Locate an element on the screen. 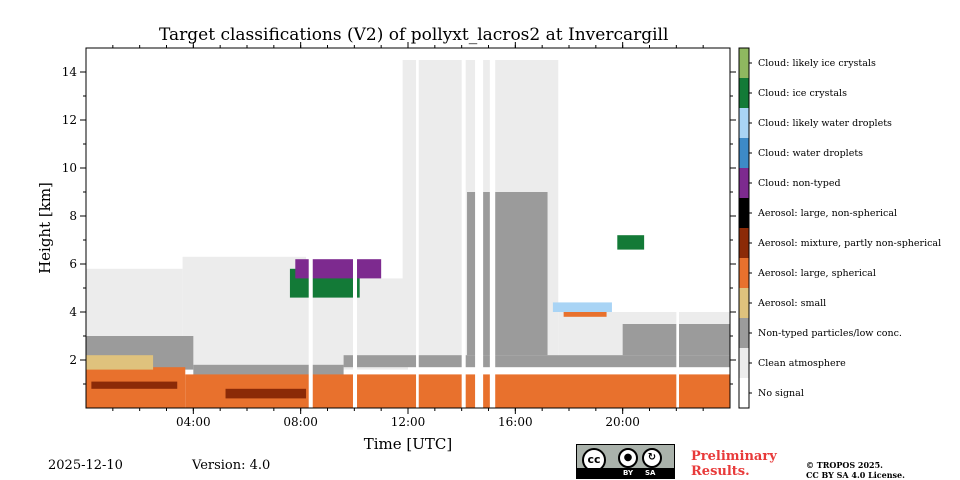 This screenshot has width=960, height=480. version-label: Version: 4.0 is located at coordinates (231, 465).